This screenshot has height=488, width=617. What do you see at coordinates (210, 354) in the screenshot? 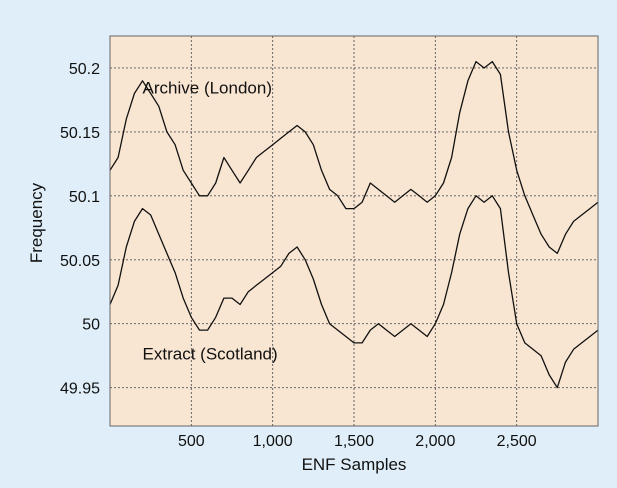
I see `series-label-1: Extract (Scotland)` at bounding box center [210, 354].